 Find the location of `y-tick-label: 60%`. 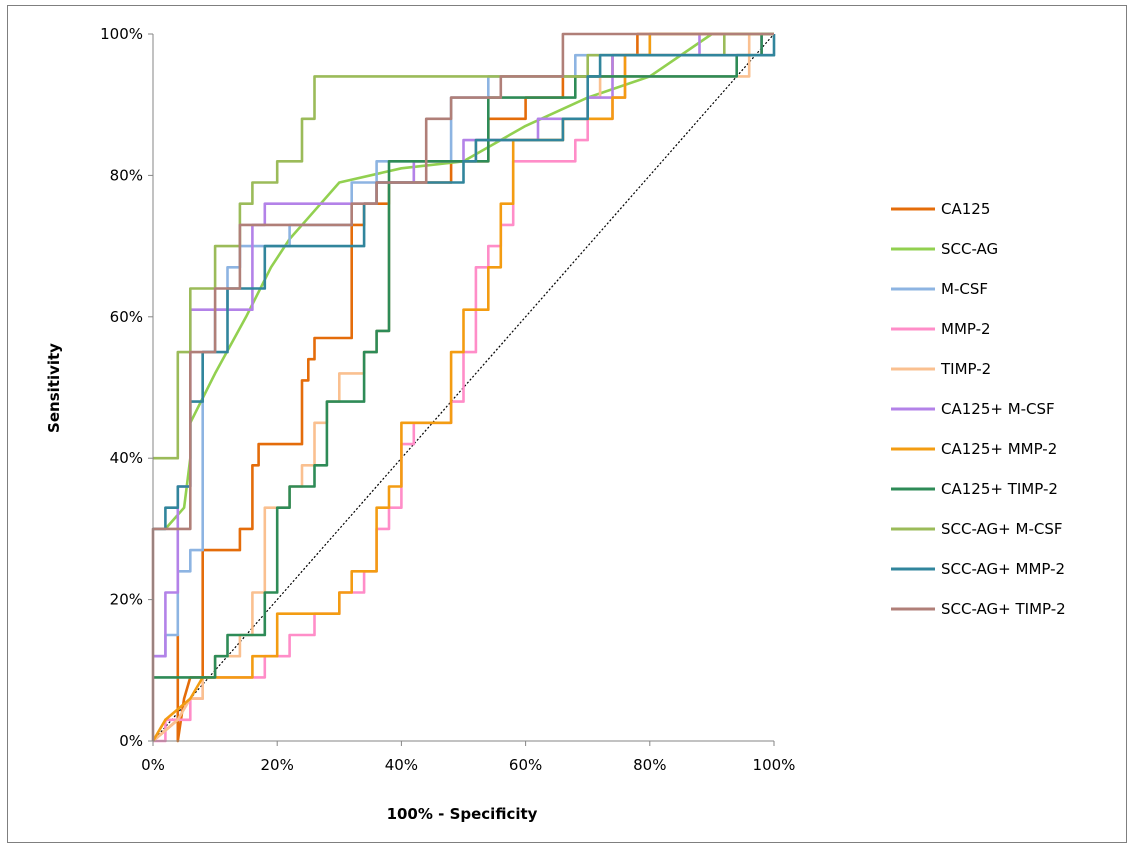

y-tick-label: 60% is located at coordinates (126, 317).